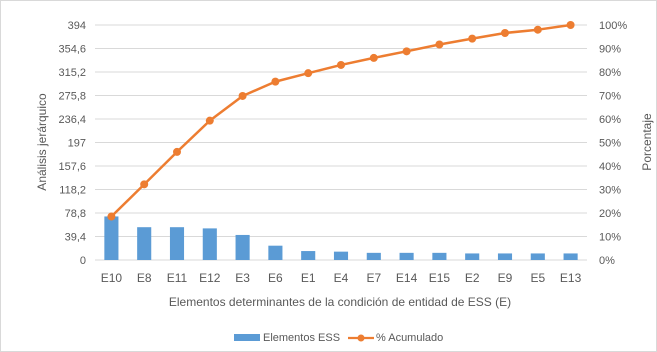 The width and height of the screenshot is (657, 352). Describe the element at coordinates (144, 278) in the screenshot. I see `x-tick-label: E8` at that location.